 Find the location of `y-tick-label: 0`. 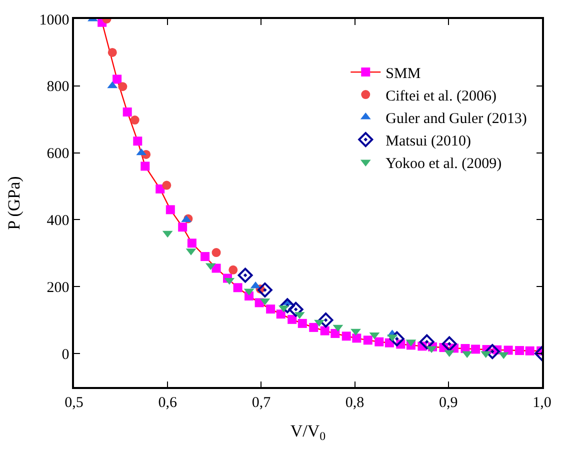

y-tick-label: 0 is located at coordinates (66, 354).